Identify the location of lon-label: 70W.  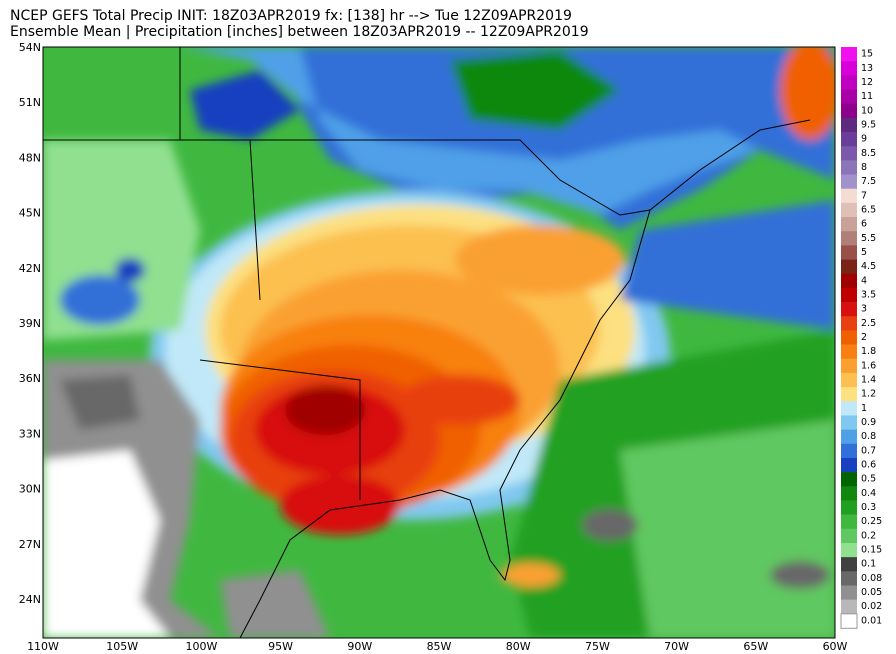
(676, 646).